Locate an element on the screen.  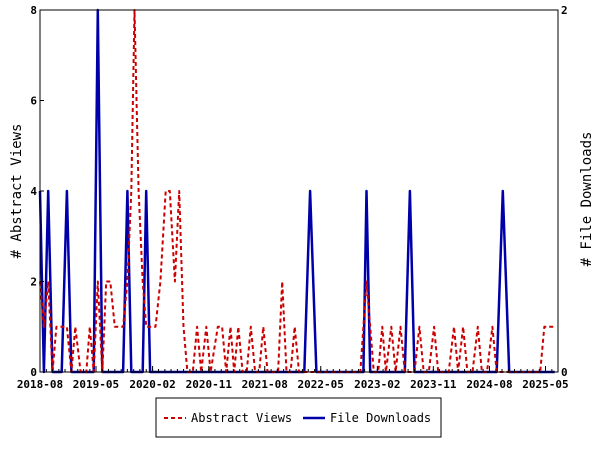
legend: Abstract Views File Downloads is located at coordinates (298, 417).